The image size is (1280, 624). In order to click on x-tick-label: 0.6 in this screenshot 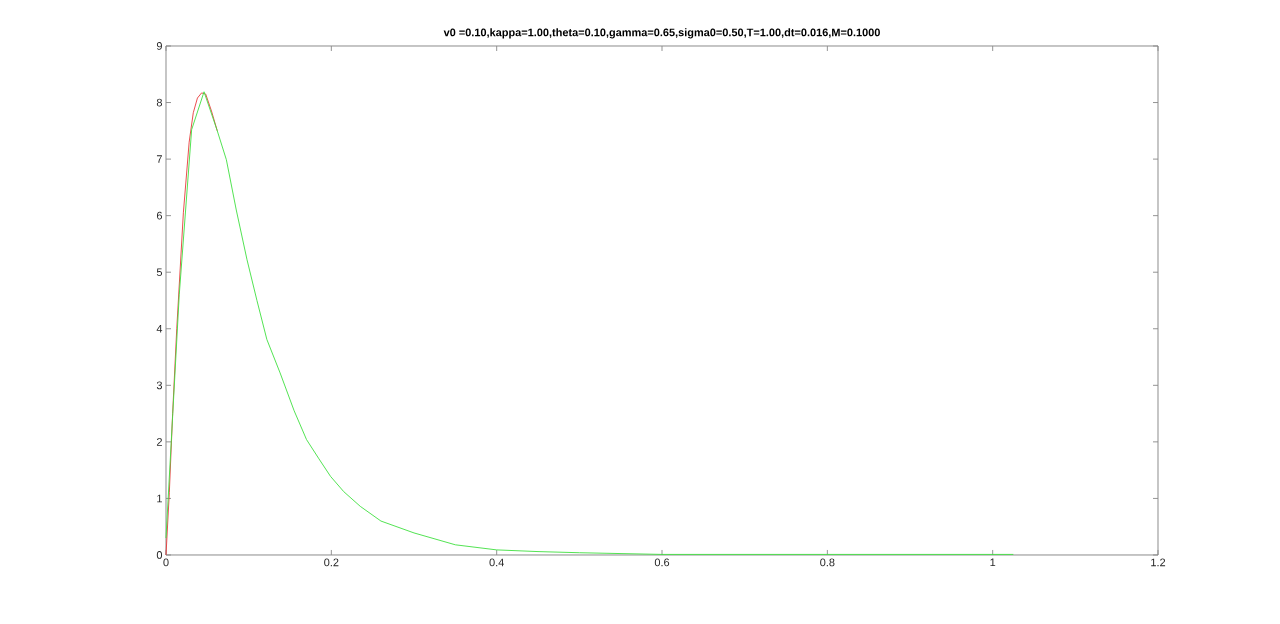, I will do `click(662, 562)`.